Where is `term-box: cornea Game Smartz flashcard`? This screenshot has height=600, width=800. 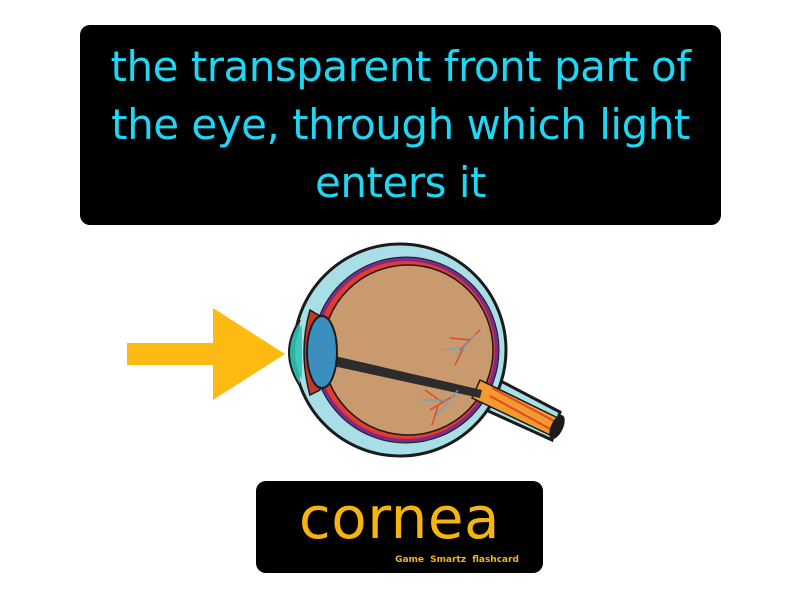 term-box: cornea Game Smartz flashcard is located at coordinates (399, 527).